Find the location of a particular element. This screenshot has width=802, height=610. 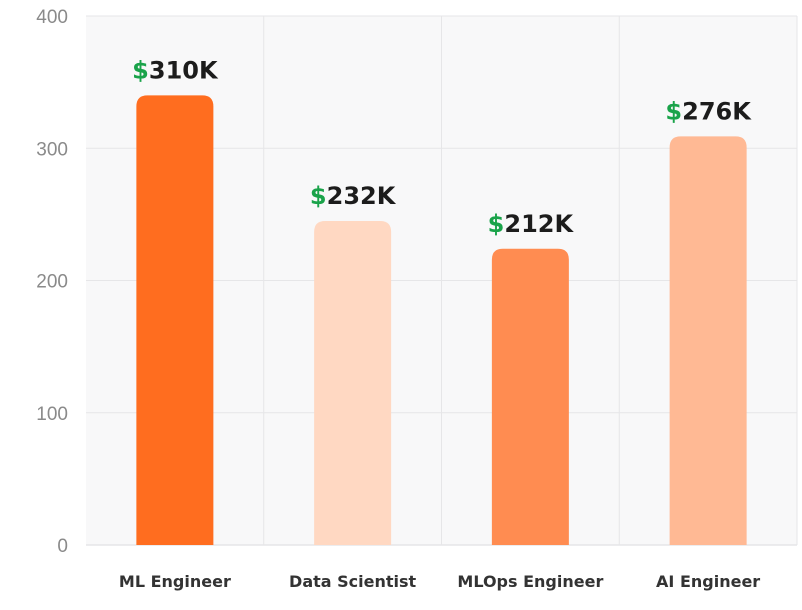

y-tick-label: 400 is located at coordinates (52, 17).